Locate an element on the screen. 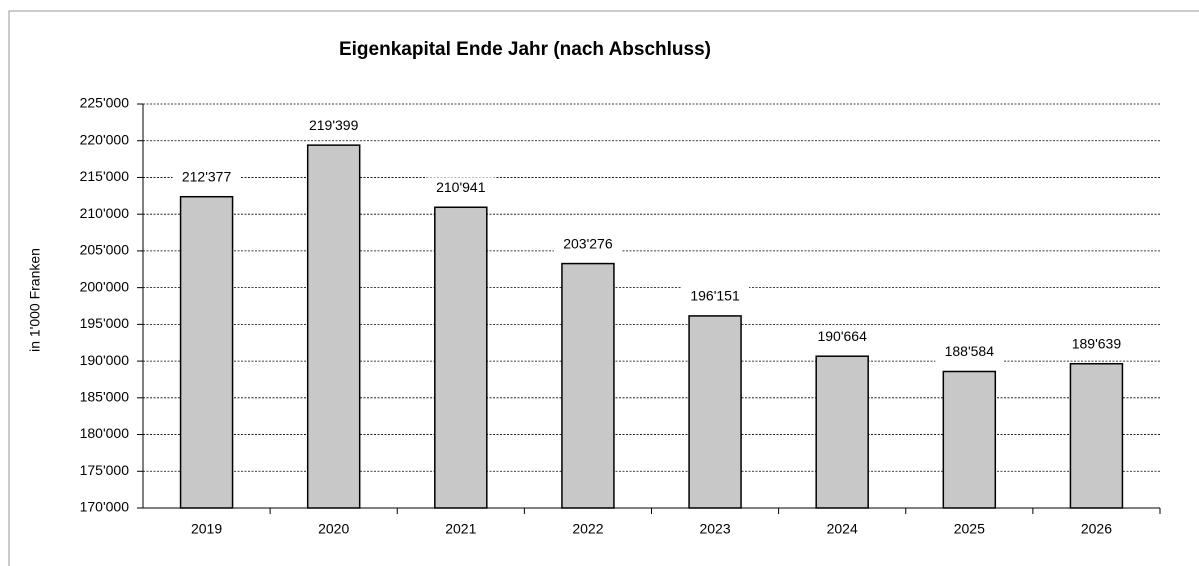  chart-title: Eigenkapital Ende Jahr (nach Abschluss) is located at coordinates (525, 49).